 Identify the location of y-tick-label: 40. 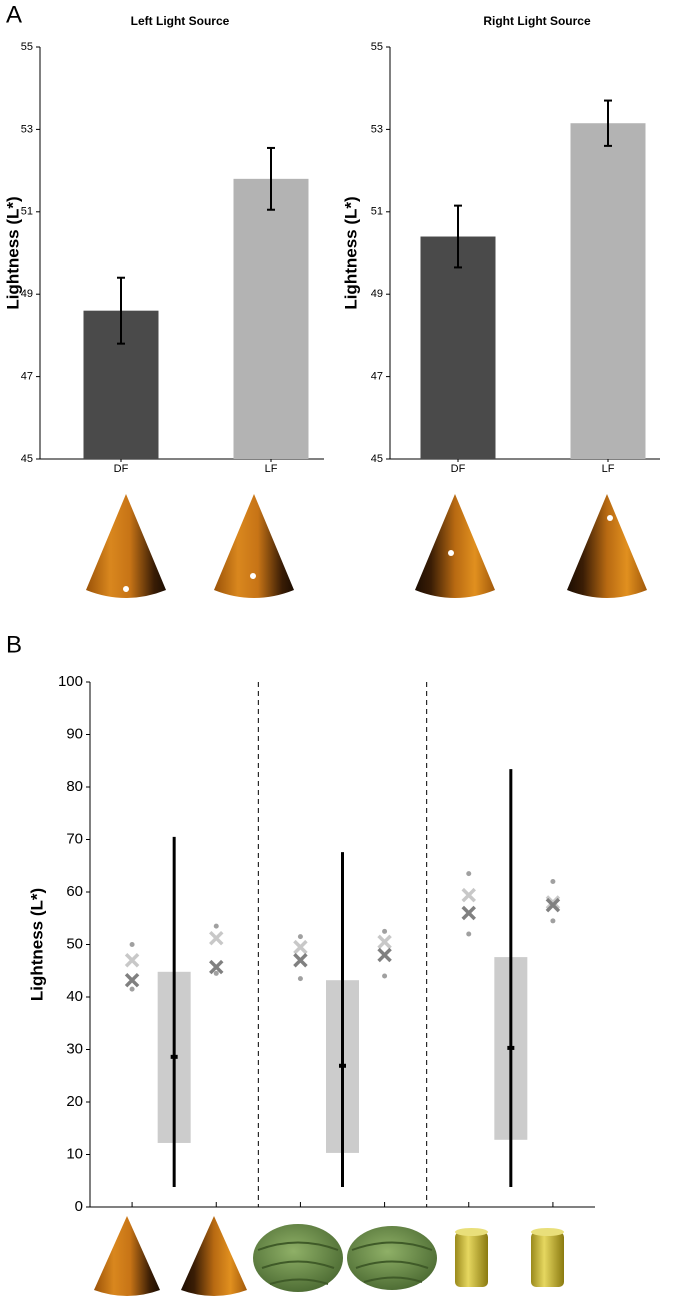
(74, 996).